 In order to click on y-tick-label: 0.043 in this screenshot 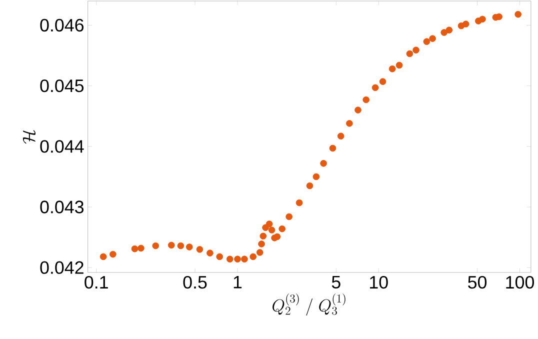, I will do `click(62, 207)`.